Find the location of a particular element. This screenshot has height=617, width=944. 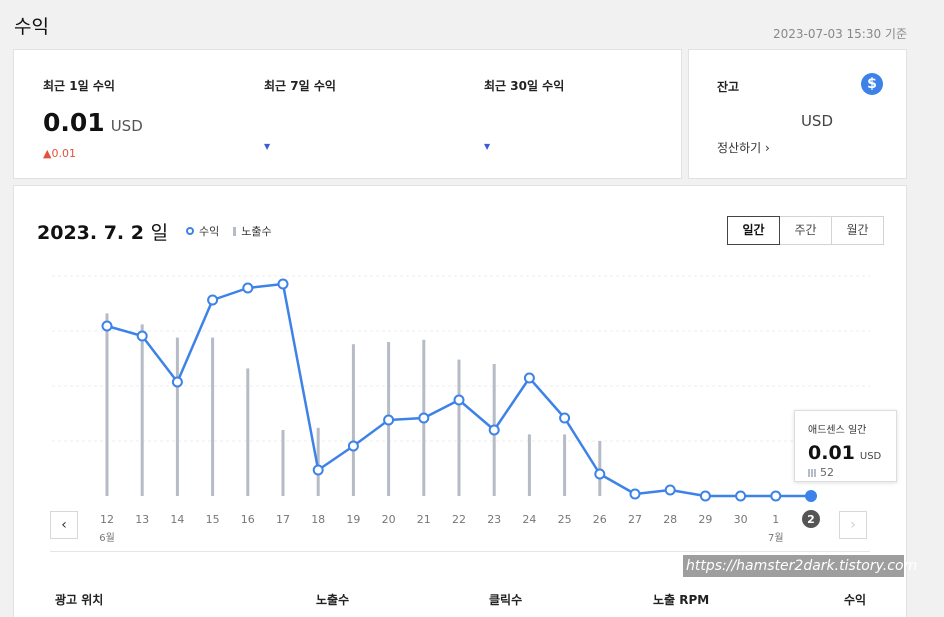

stat-month: 최근 30일 수익 is located at coordinates (524, 85).